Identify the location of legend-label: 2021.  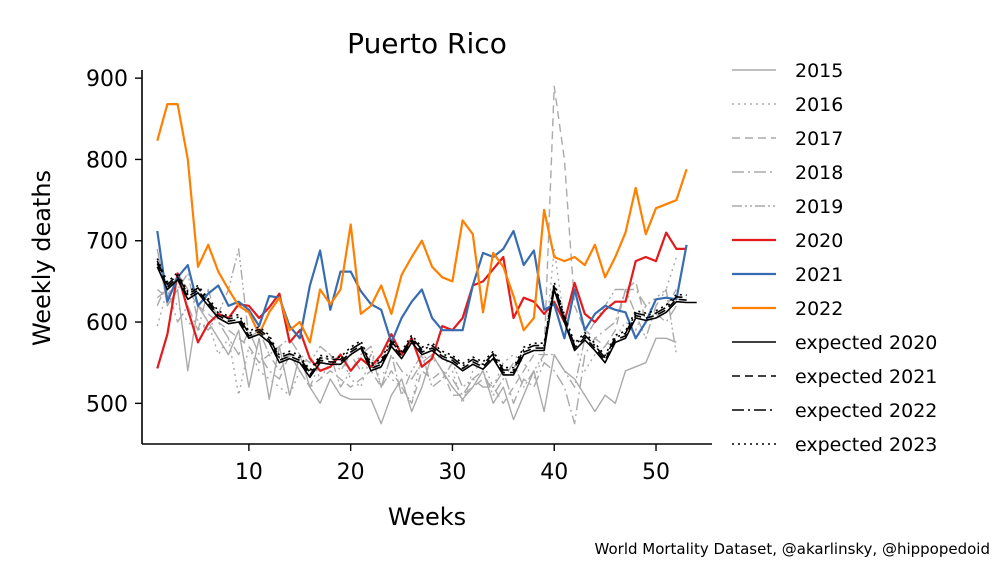
(819, 275).